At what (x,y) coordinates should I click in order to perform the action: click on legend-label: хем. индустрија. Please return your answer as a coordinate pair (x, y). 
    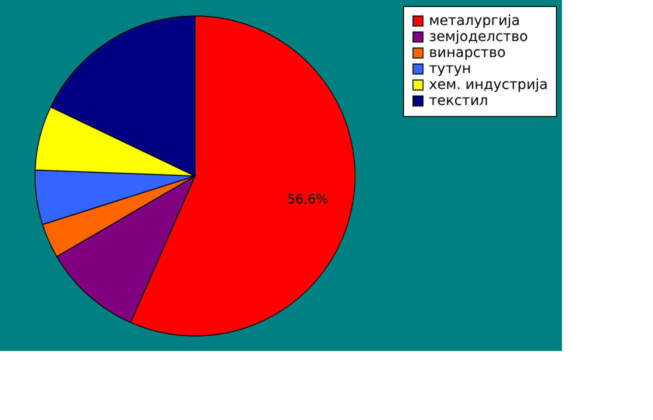
    Looking at the image, I should click on (488, 85).